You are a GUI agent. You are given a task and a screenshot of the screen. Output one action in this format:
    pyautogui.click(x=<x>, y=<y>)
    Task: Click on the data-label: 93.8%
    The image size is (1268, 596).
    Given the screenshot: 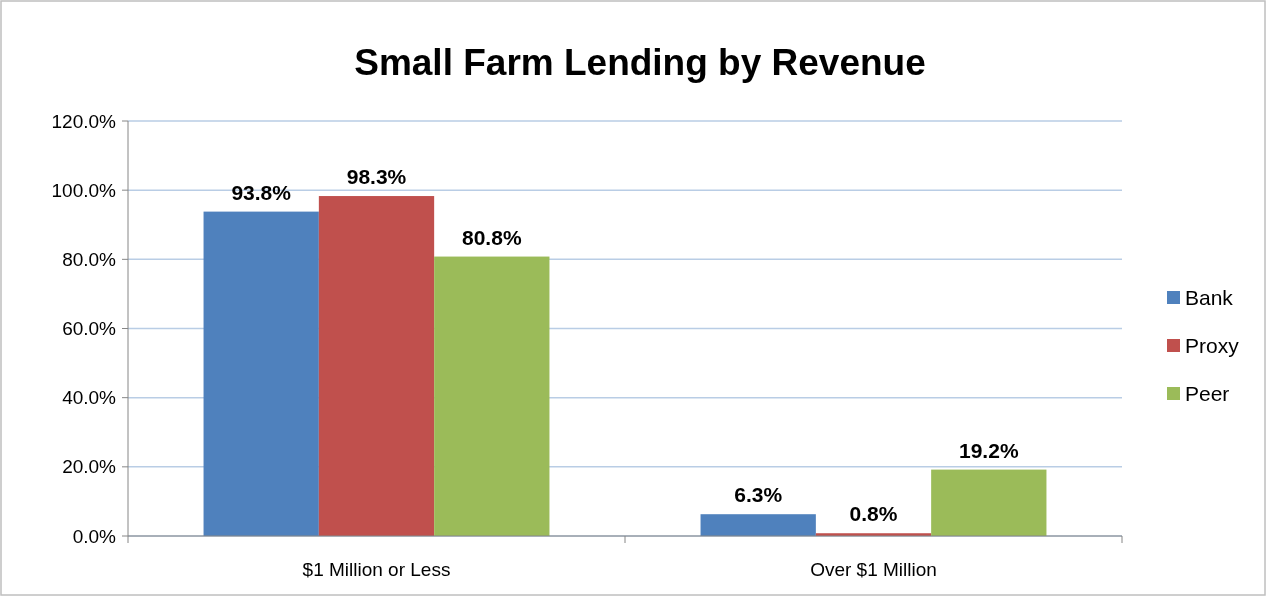 What is the action you would take?
    pyautogui.click(x=261, y=192)
    